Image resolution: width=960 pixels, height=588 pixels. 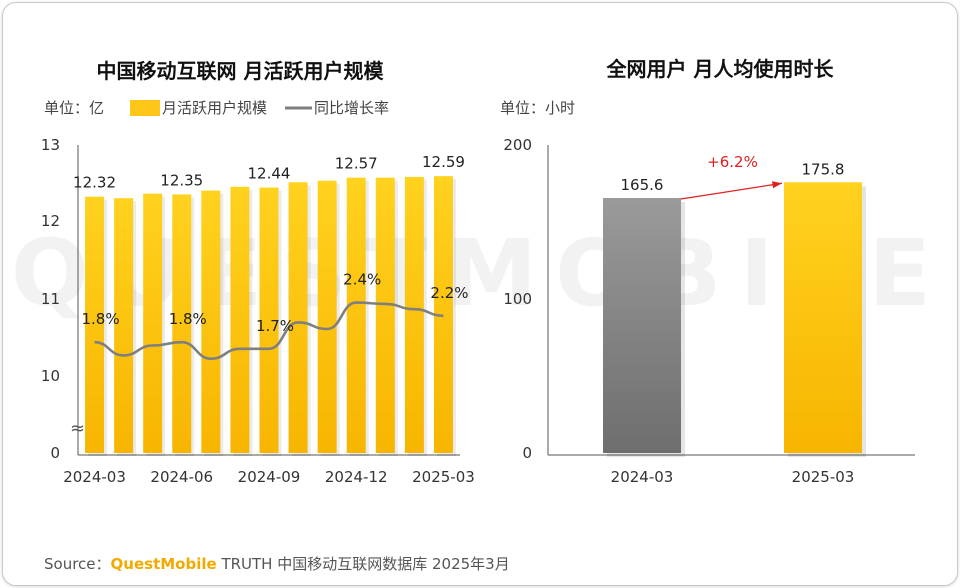 I want to click on legend-bar-swatch, so click(x=145, y=108).